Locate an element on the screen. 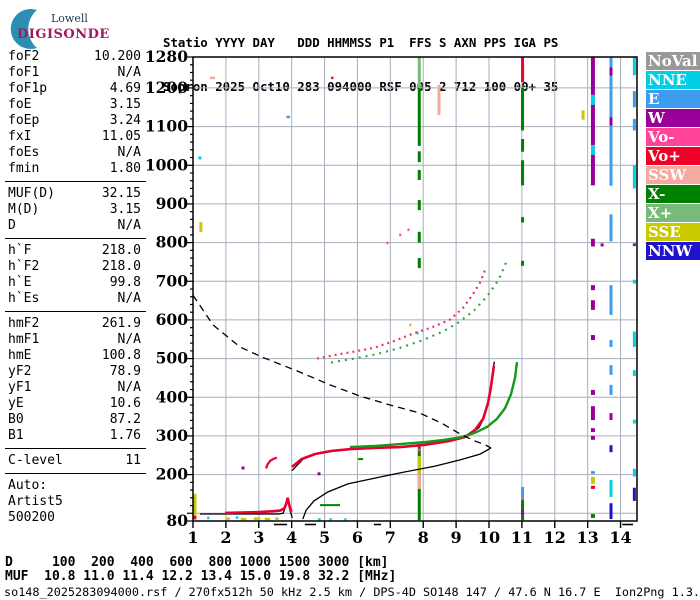 Image resolution: width=700 pixels, height=600 pixels. y-axis-label: 800 is located at coordinates (172, 242).